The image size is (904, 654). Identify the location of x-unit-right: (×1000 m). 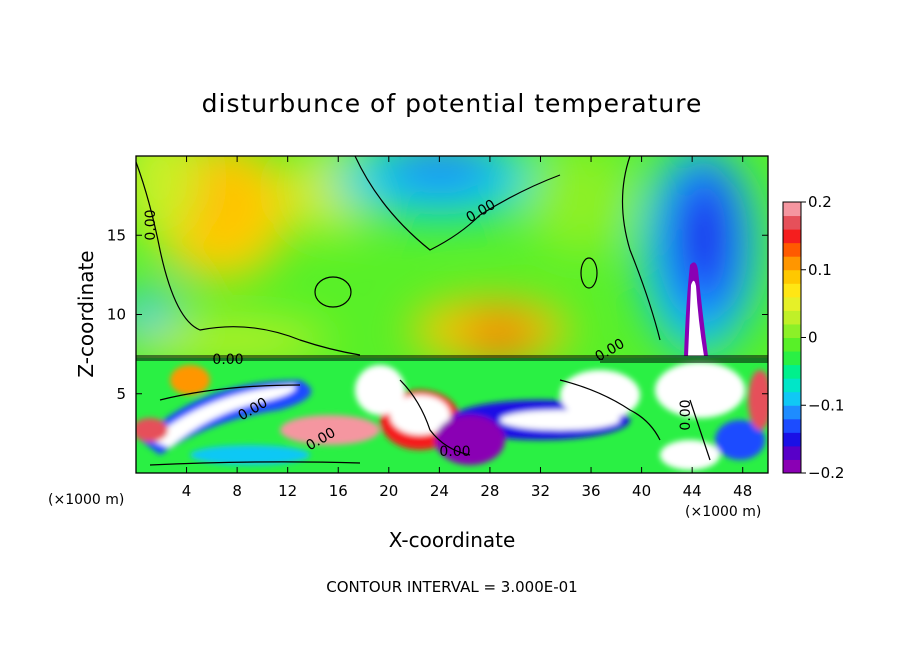
(723, 512).